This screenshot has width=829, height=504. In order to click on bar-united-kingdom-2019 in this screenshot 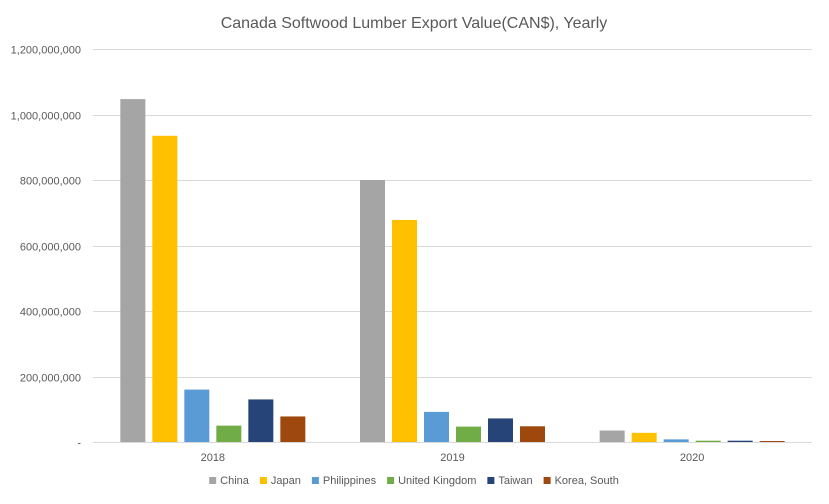, I will do `click(468, 434)`.